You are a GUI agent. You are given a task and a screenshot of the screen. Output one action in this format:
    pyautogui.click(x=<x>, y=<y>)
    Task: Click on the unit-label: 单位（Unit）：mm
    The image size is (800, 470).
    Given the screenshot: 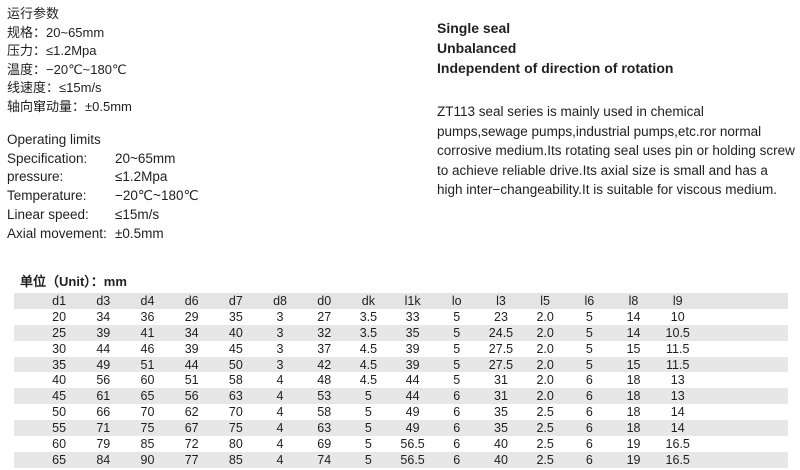 What is the action you would take?
    pyautogui.click(x=73, y=281)
    